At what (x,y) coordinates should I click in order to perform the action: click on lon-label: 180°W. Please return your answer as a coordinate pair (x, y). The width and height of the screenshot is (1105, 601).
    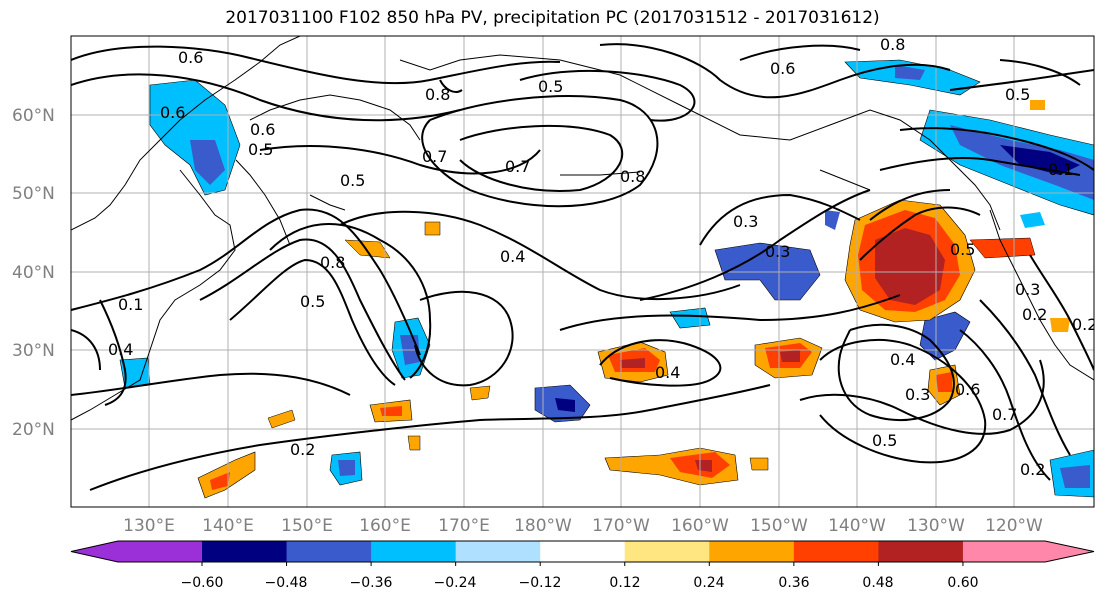
    Looking at the image, I should click on (543, 526).